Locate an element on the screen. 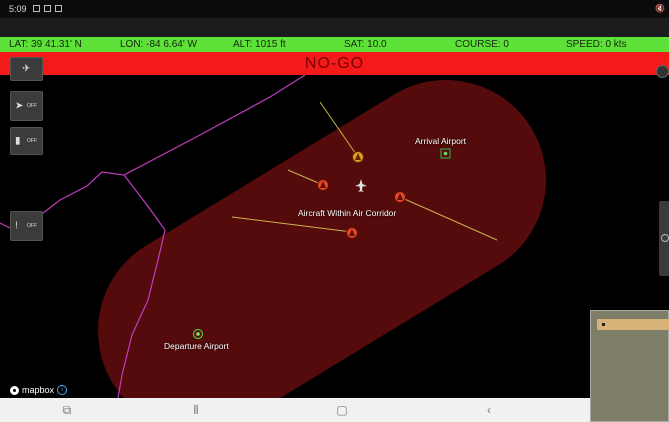  mapbox-attribution: mapbox i is located at coordinates (39, 390).